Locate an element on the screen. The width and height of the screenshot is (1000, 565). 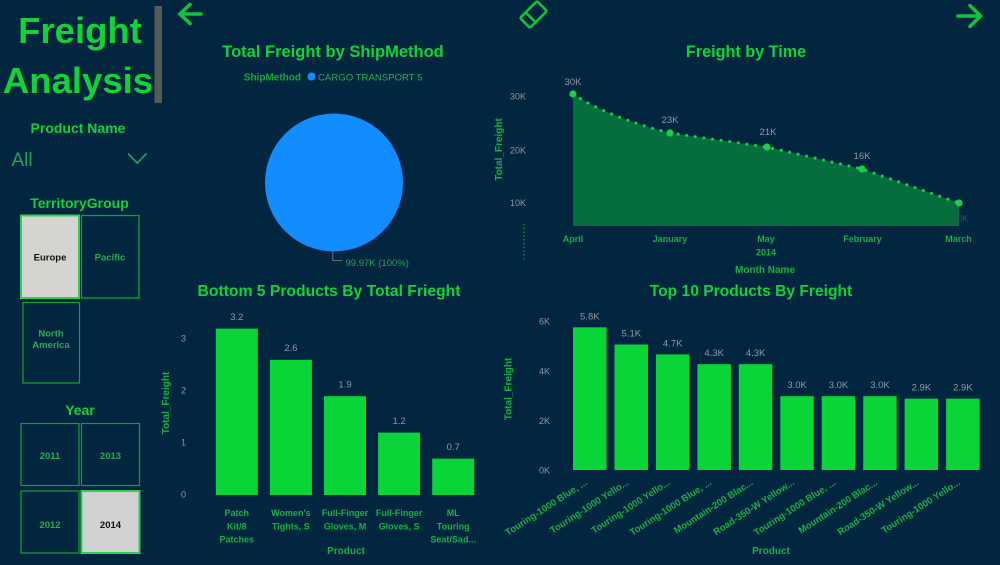
svg-text: Patches is located at coordinates (237, 540).